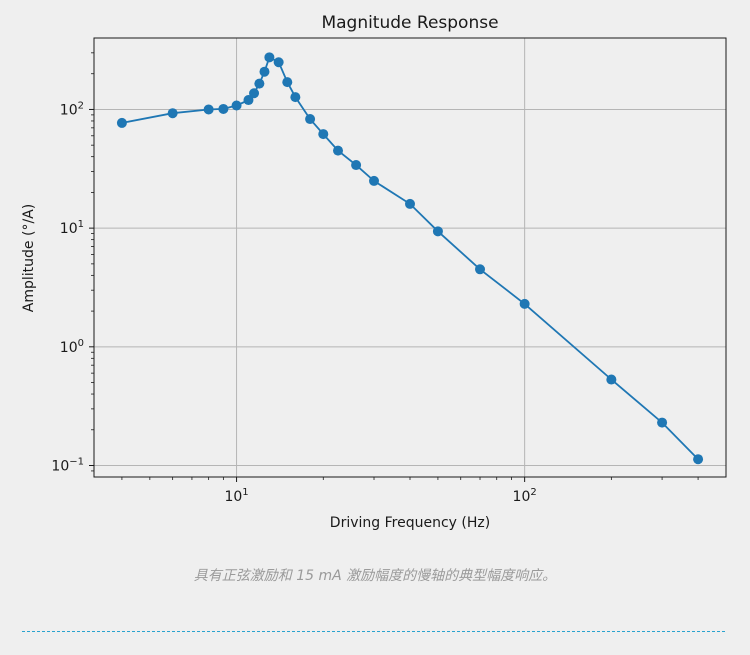 The image size is (750, 655). What do you see at coordinates (29, 258) in the screenshot?
I see `y-axis-label: Amplitude (°/A)` at bounding box center [29, 258].